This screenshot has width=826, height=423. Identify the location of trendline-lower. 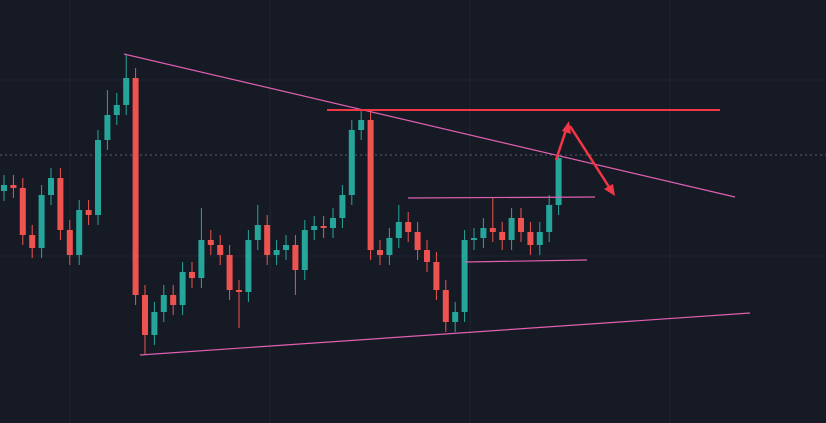
(445, 334).